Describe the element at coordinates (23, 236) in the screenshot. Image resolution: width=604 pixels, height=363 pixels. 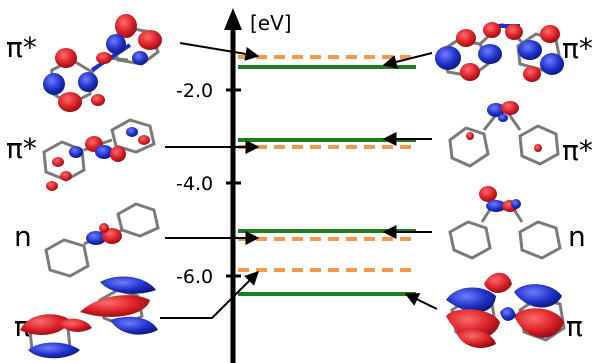
I see `left-orbital-label: n` at that location.